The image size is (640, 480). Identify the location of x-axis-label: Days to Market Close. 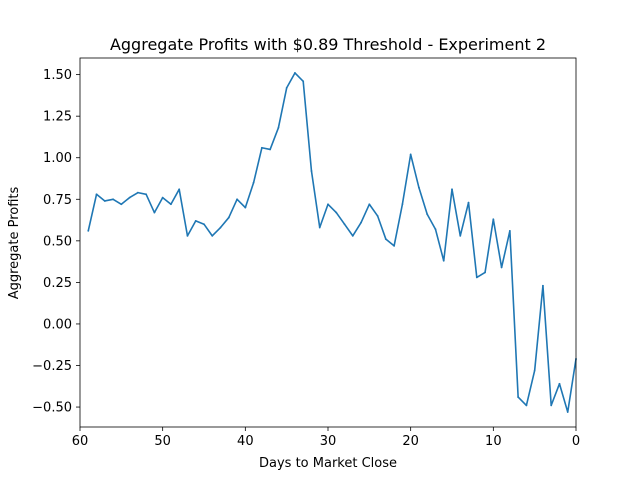
(328, 463).